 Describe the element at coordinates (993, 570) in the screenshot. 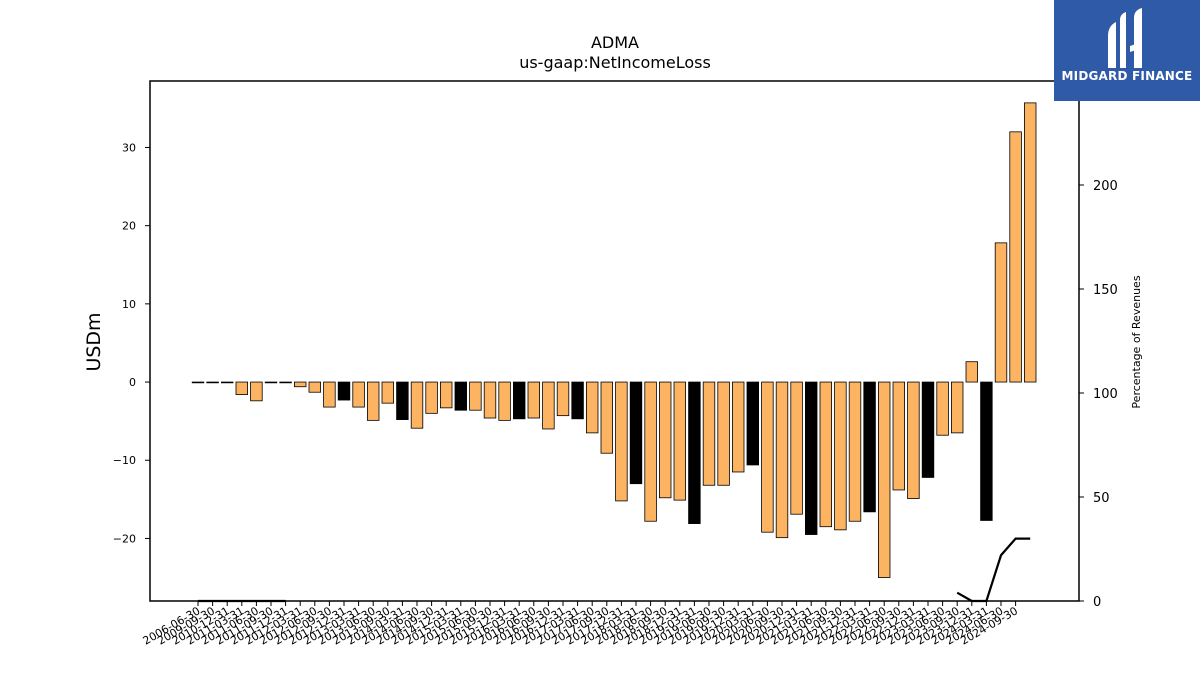

I see `pct-revenue-line` at that location.